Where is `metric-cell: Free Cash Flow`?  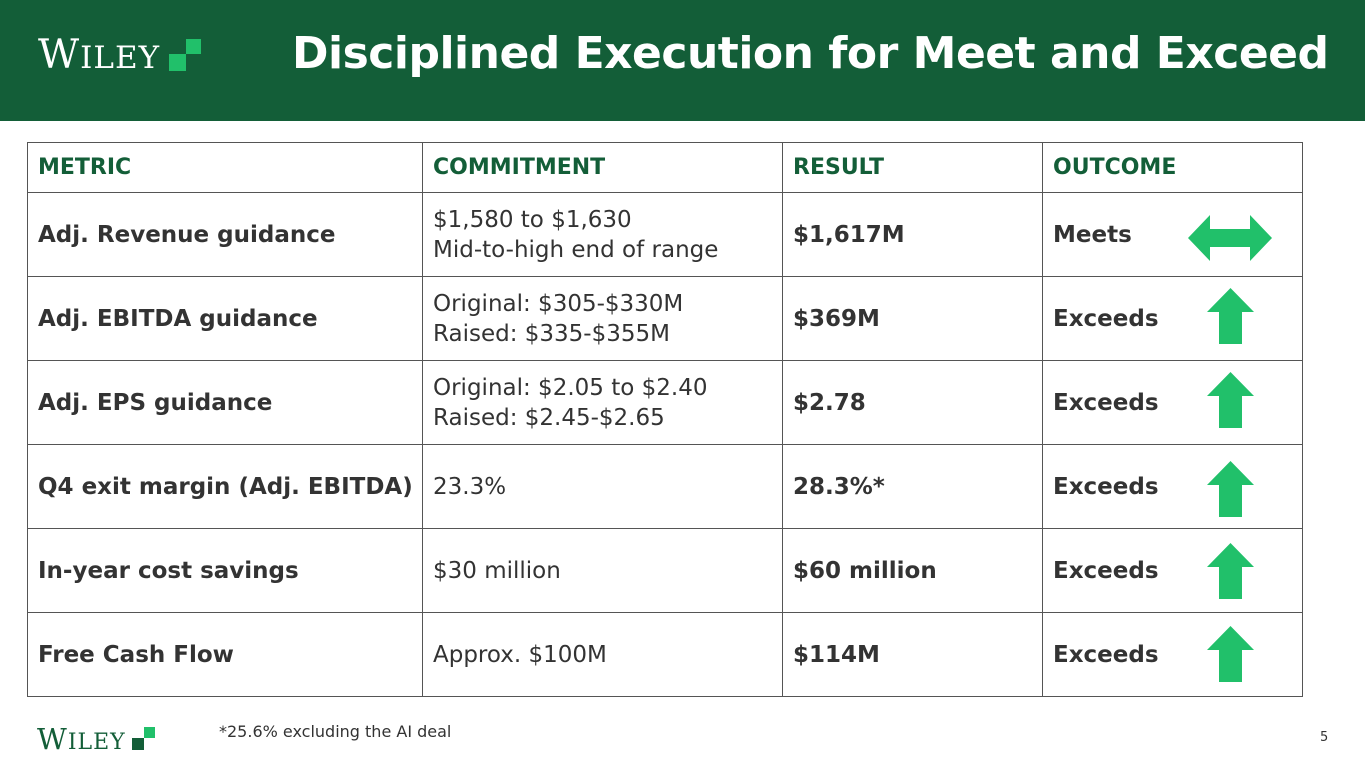 metric-cell: Free Cash Flow is located at coordinates (225, 654).